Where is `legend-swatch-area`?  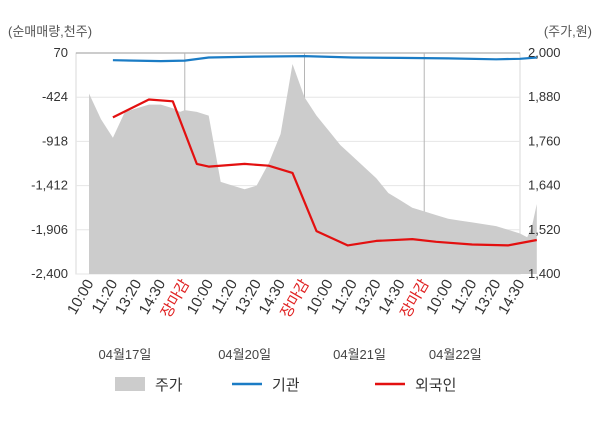 legend-swatch-area is located at coordinates (130, 384).